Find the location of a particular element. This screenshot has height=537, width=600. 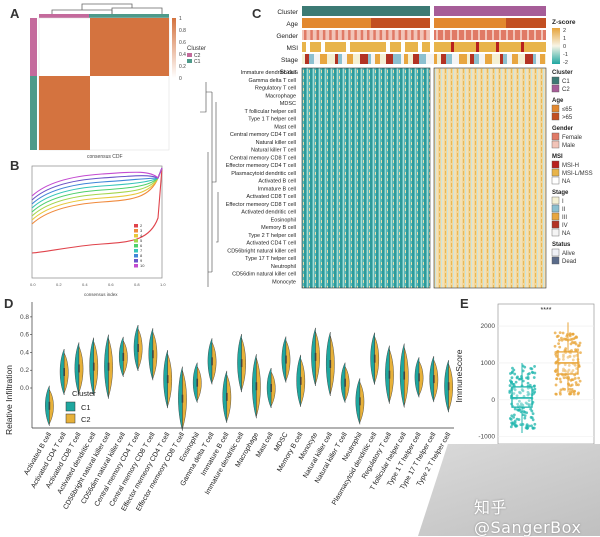

heatmap-row-label: Natural killer cell is located at coordinates (276, 143).